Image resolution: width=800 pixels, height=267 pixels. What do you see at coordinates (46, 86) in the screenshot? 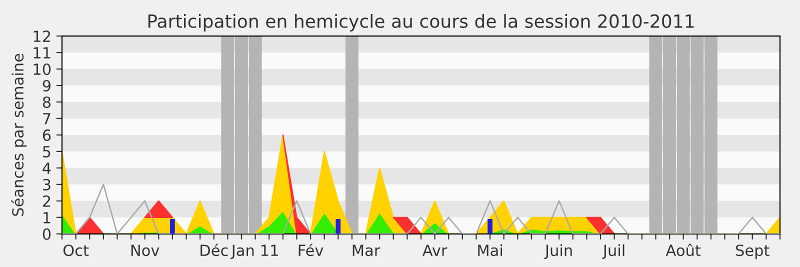
I see `y-tick-label: 9` at bounding box center [46, 86].